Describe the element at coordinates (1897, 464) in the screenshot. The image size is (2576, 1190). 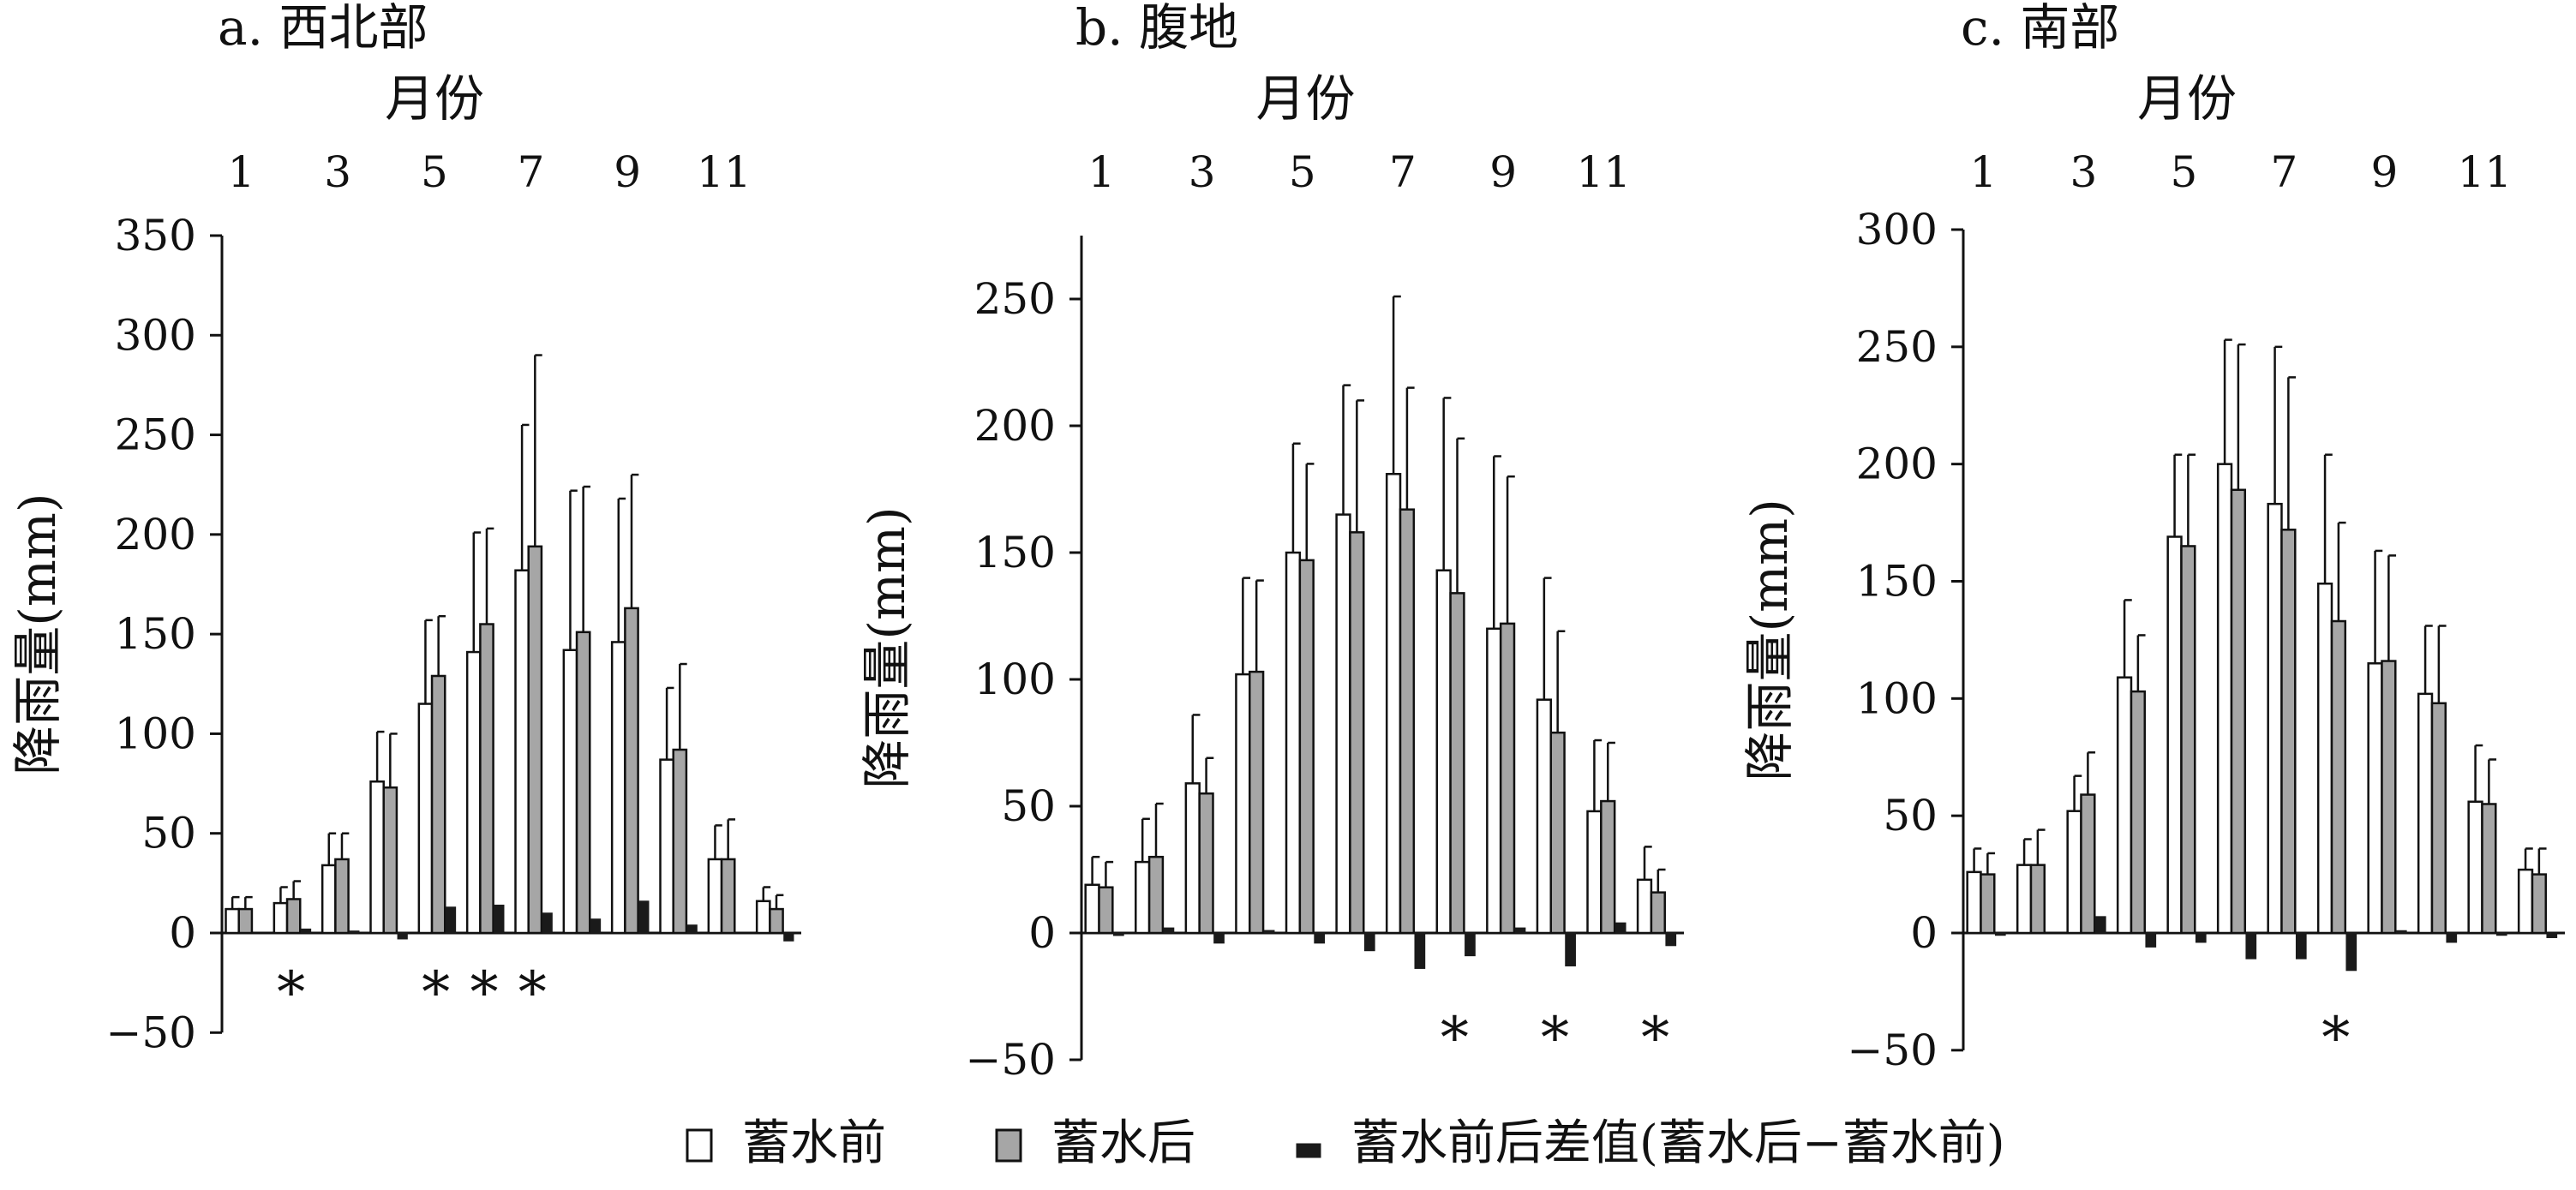
I see `y-tick-label: 200` at that location.